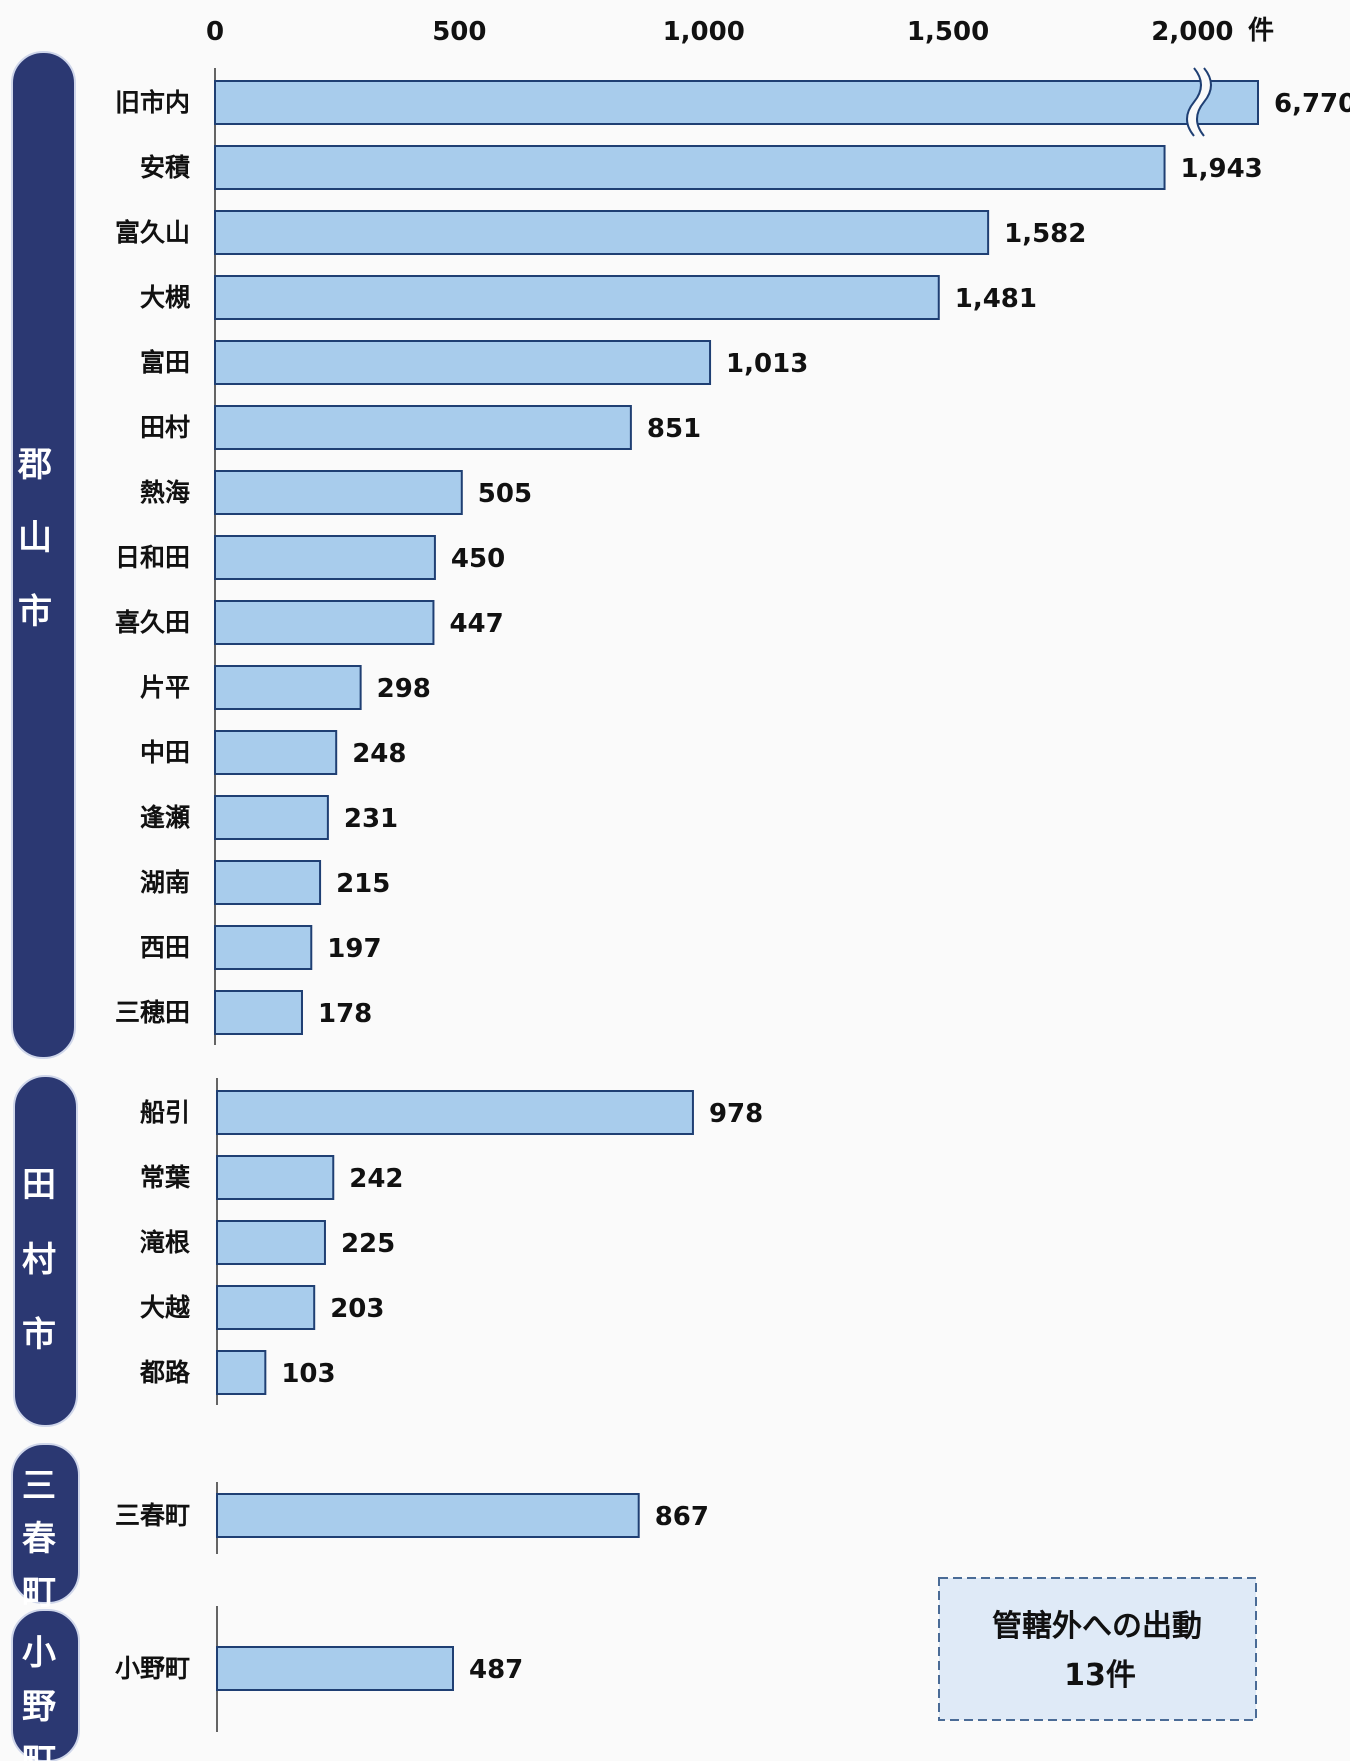 This screenshot has height=1761, width=1350. What do you see at coordinates (165, 1242) in the screenshot?
I see `category-label: 滝根` at bounding box center [165, 1242].